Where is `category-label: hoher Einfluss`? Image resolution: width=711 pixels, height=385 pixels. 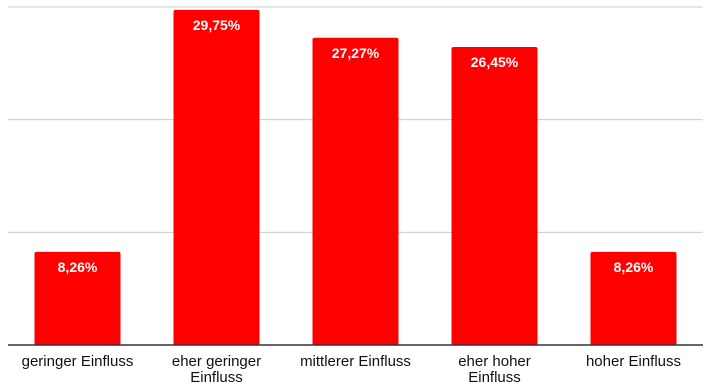 category-label: hoher Einfluss is located at coordinates (633, 361).